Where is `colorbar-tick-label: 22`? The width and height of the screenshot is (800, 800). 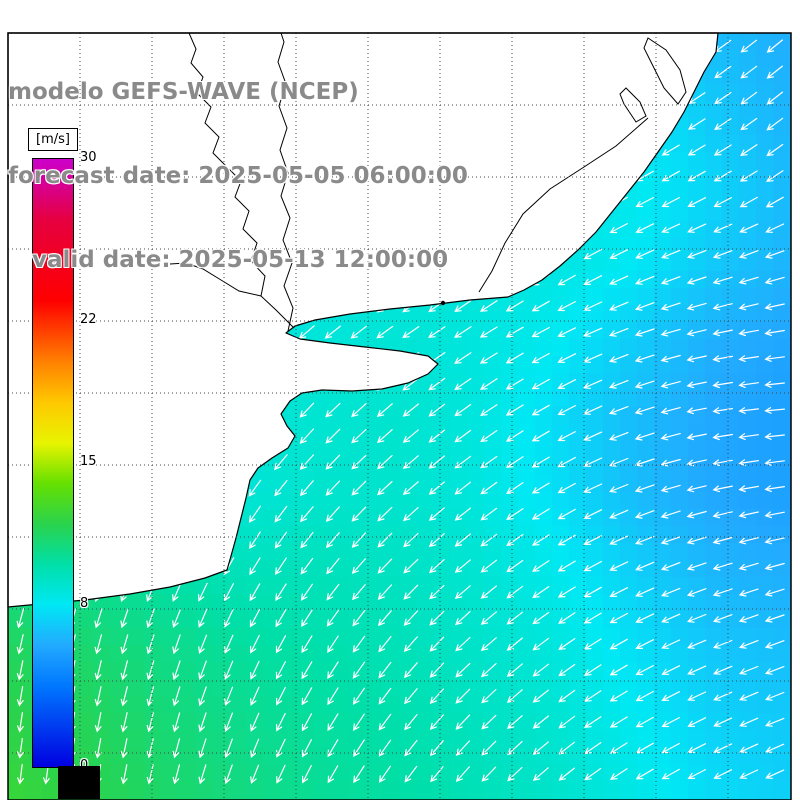
colorbar-tick-label: 22 is located at coordinates (88, 320).